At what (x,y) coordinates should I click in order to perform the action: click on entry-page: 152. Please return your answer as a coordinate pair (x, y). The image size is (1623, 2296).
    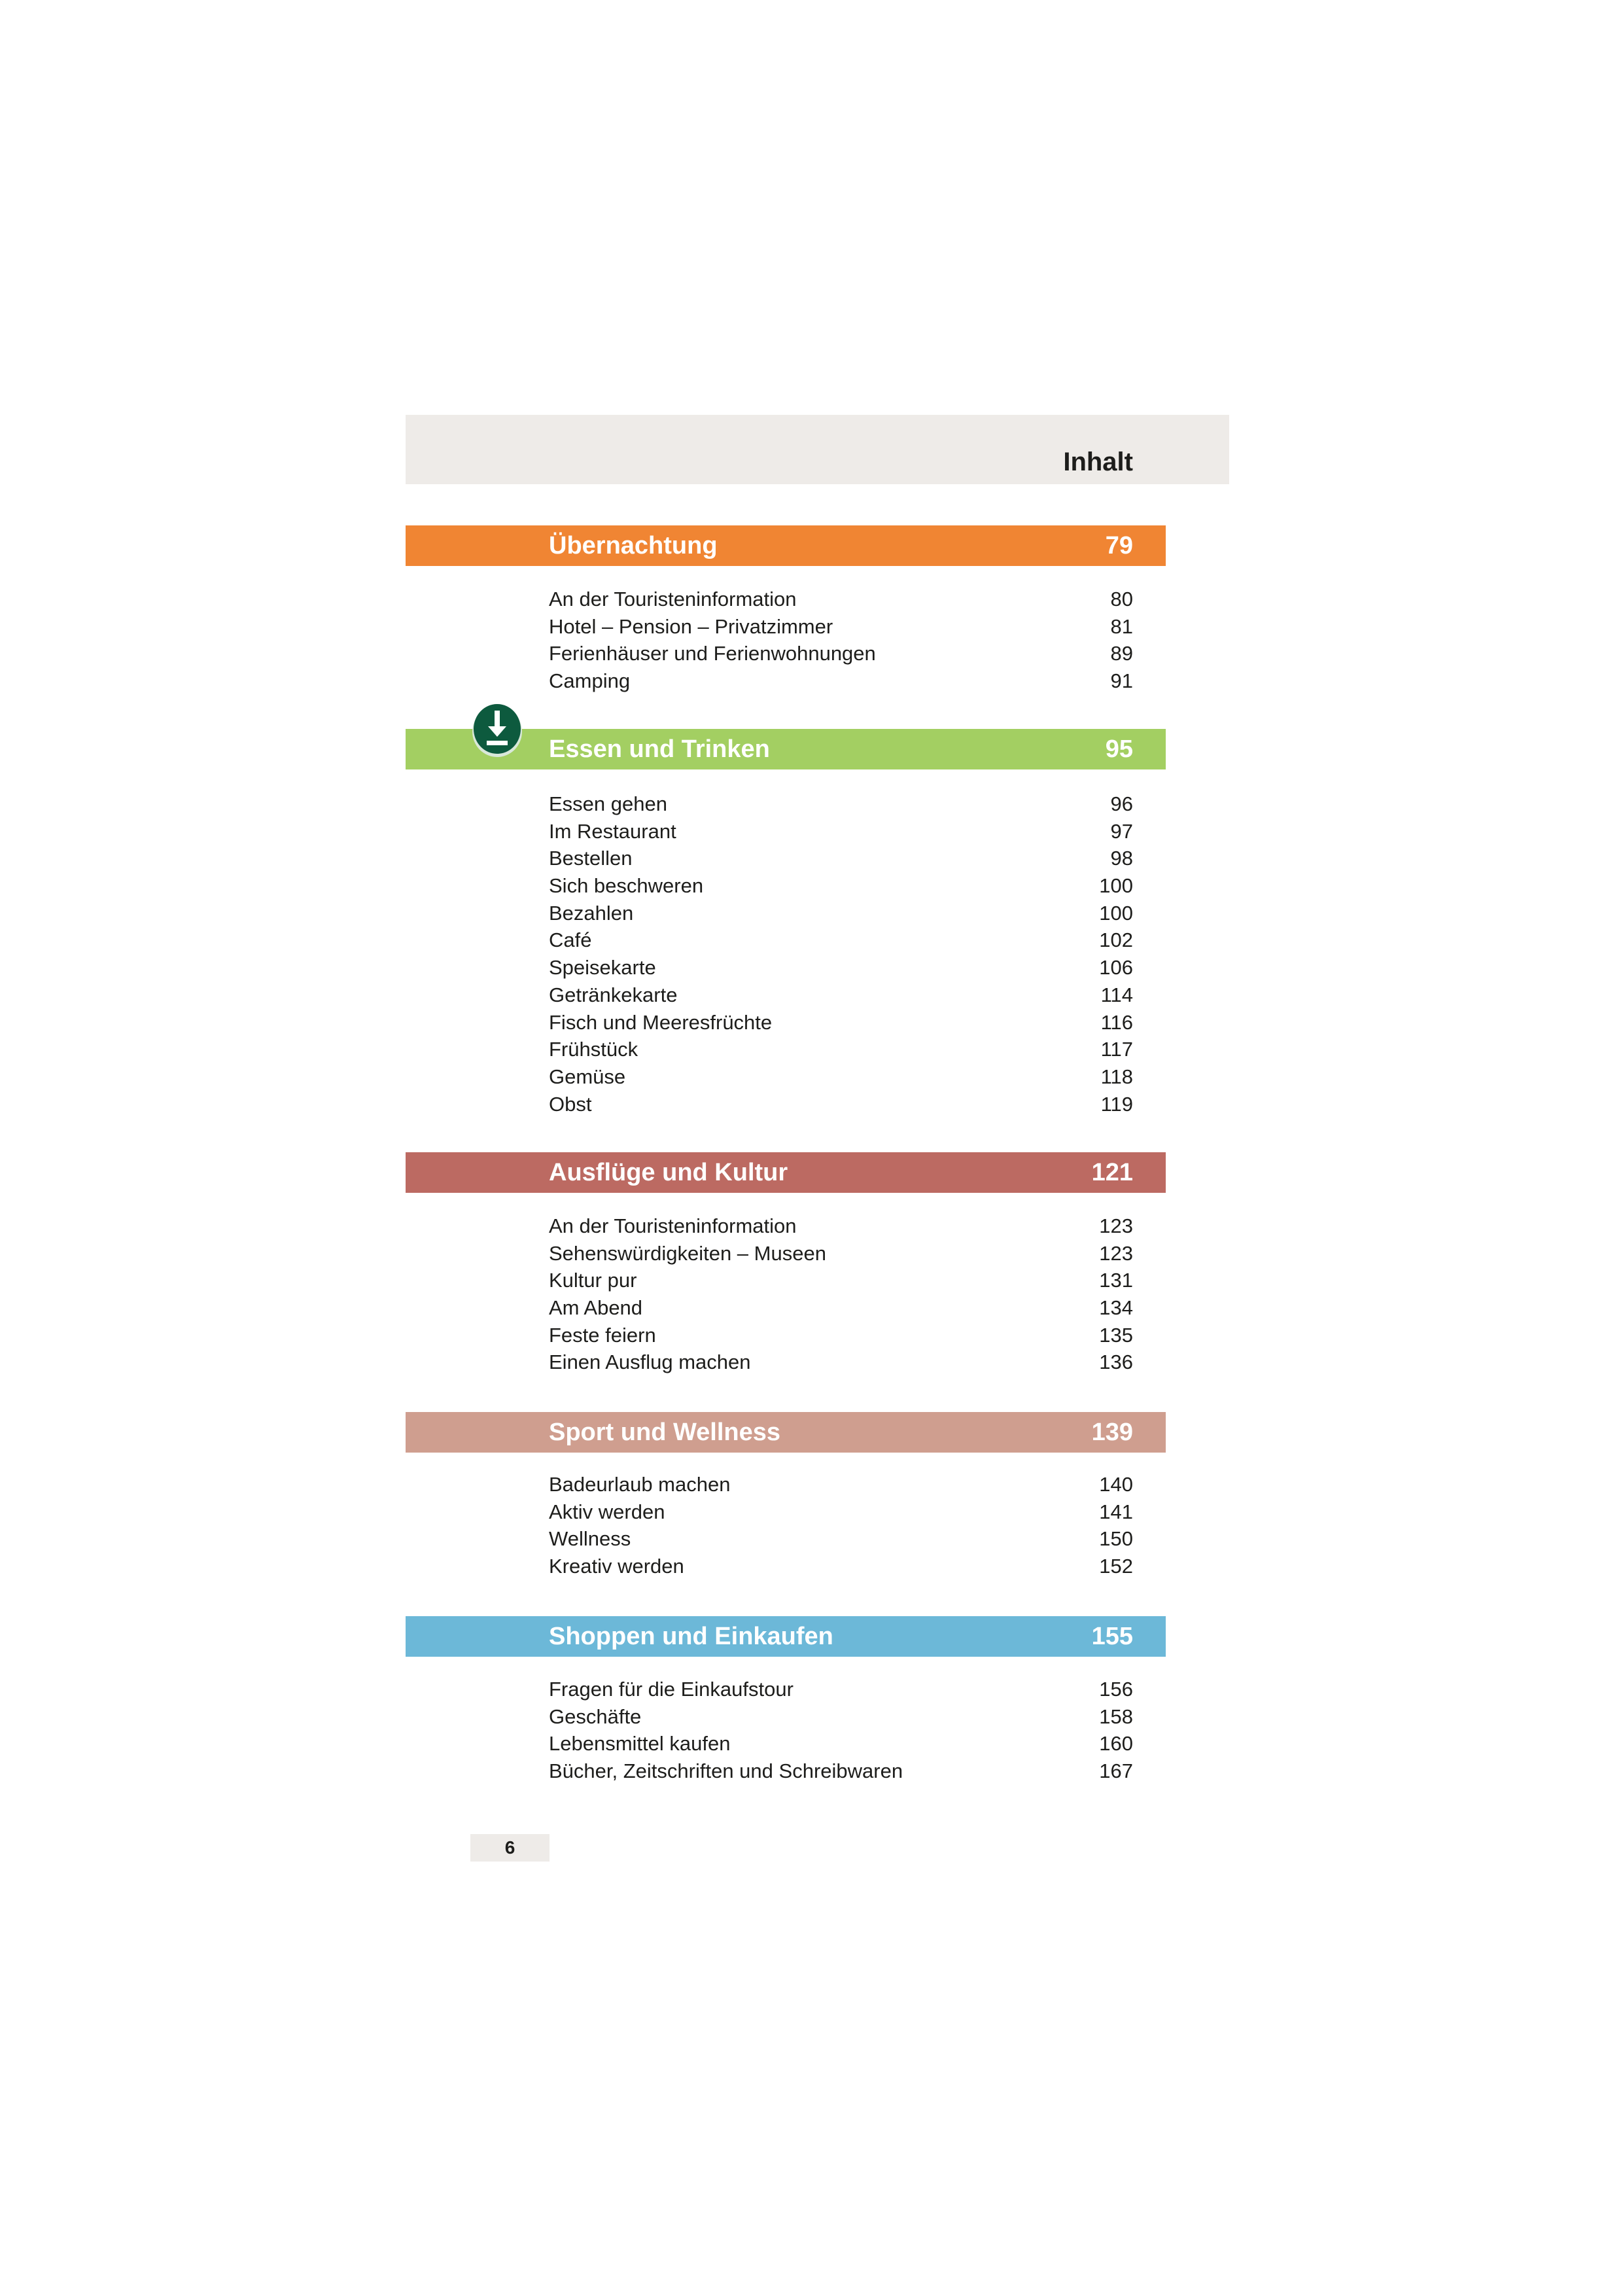
    Looking at the image, I should click on (1116, 1566).